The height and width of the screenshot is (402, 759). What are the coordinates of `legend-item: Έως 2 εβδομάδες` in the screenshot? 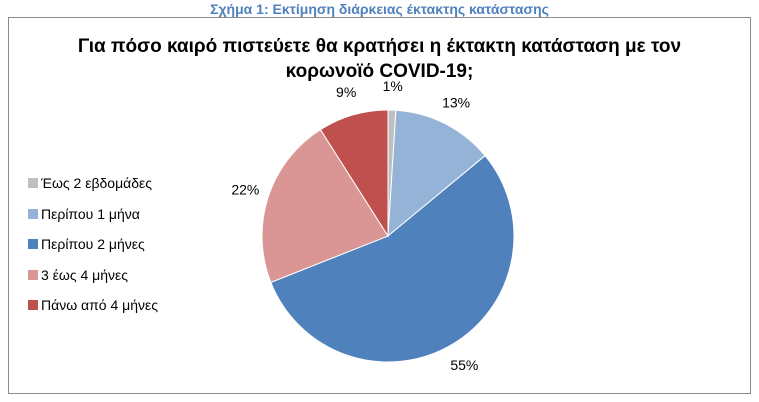 It's located at (93, 183).